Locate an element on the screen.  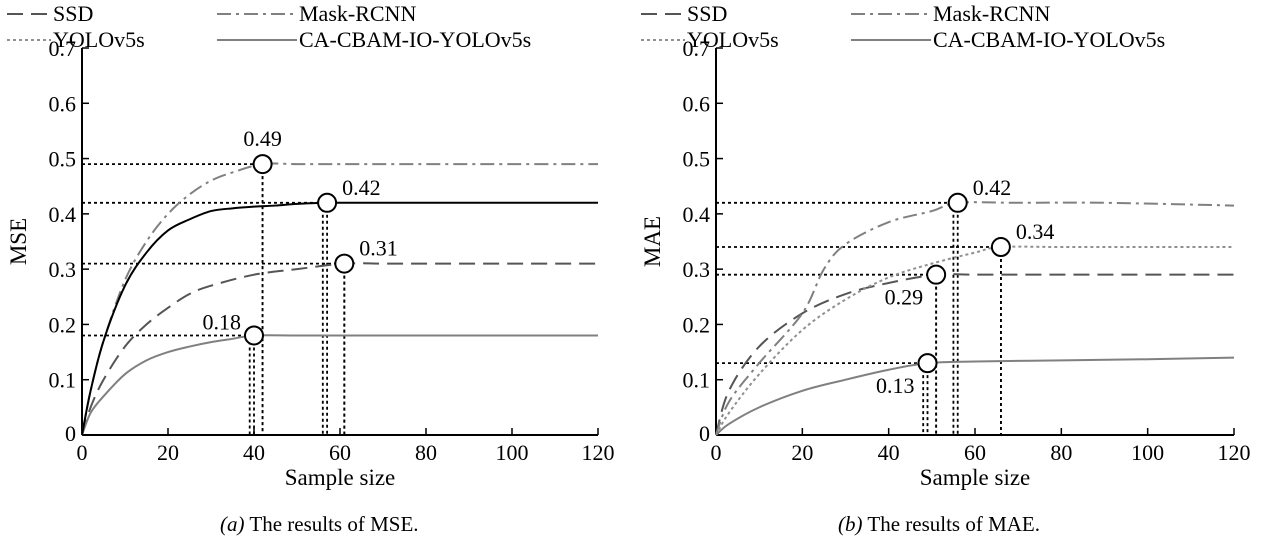
x-tick-label-b: 40 is located at coordinates (889, 452).